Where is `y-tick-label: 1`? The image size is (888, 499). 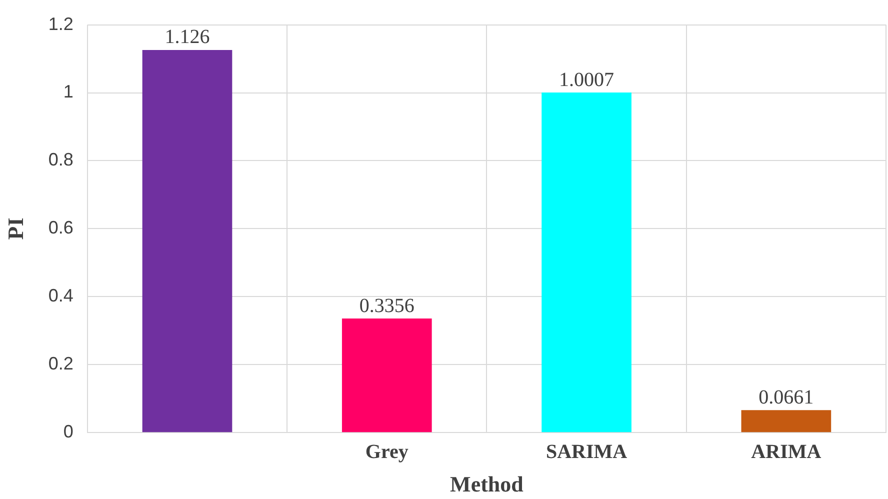 y-tick-label: 1 is located at coordinates (68, 92).